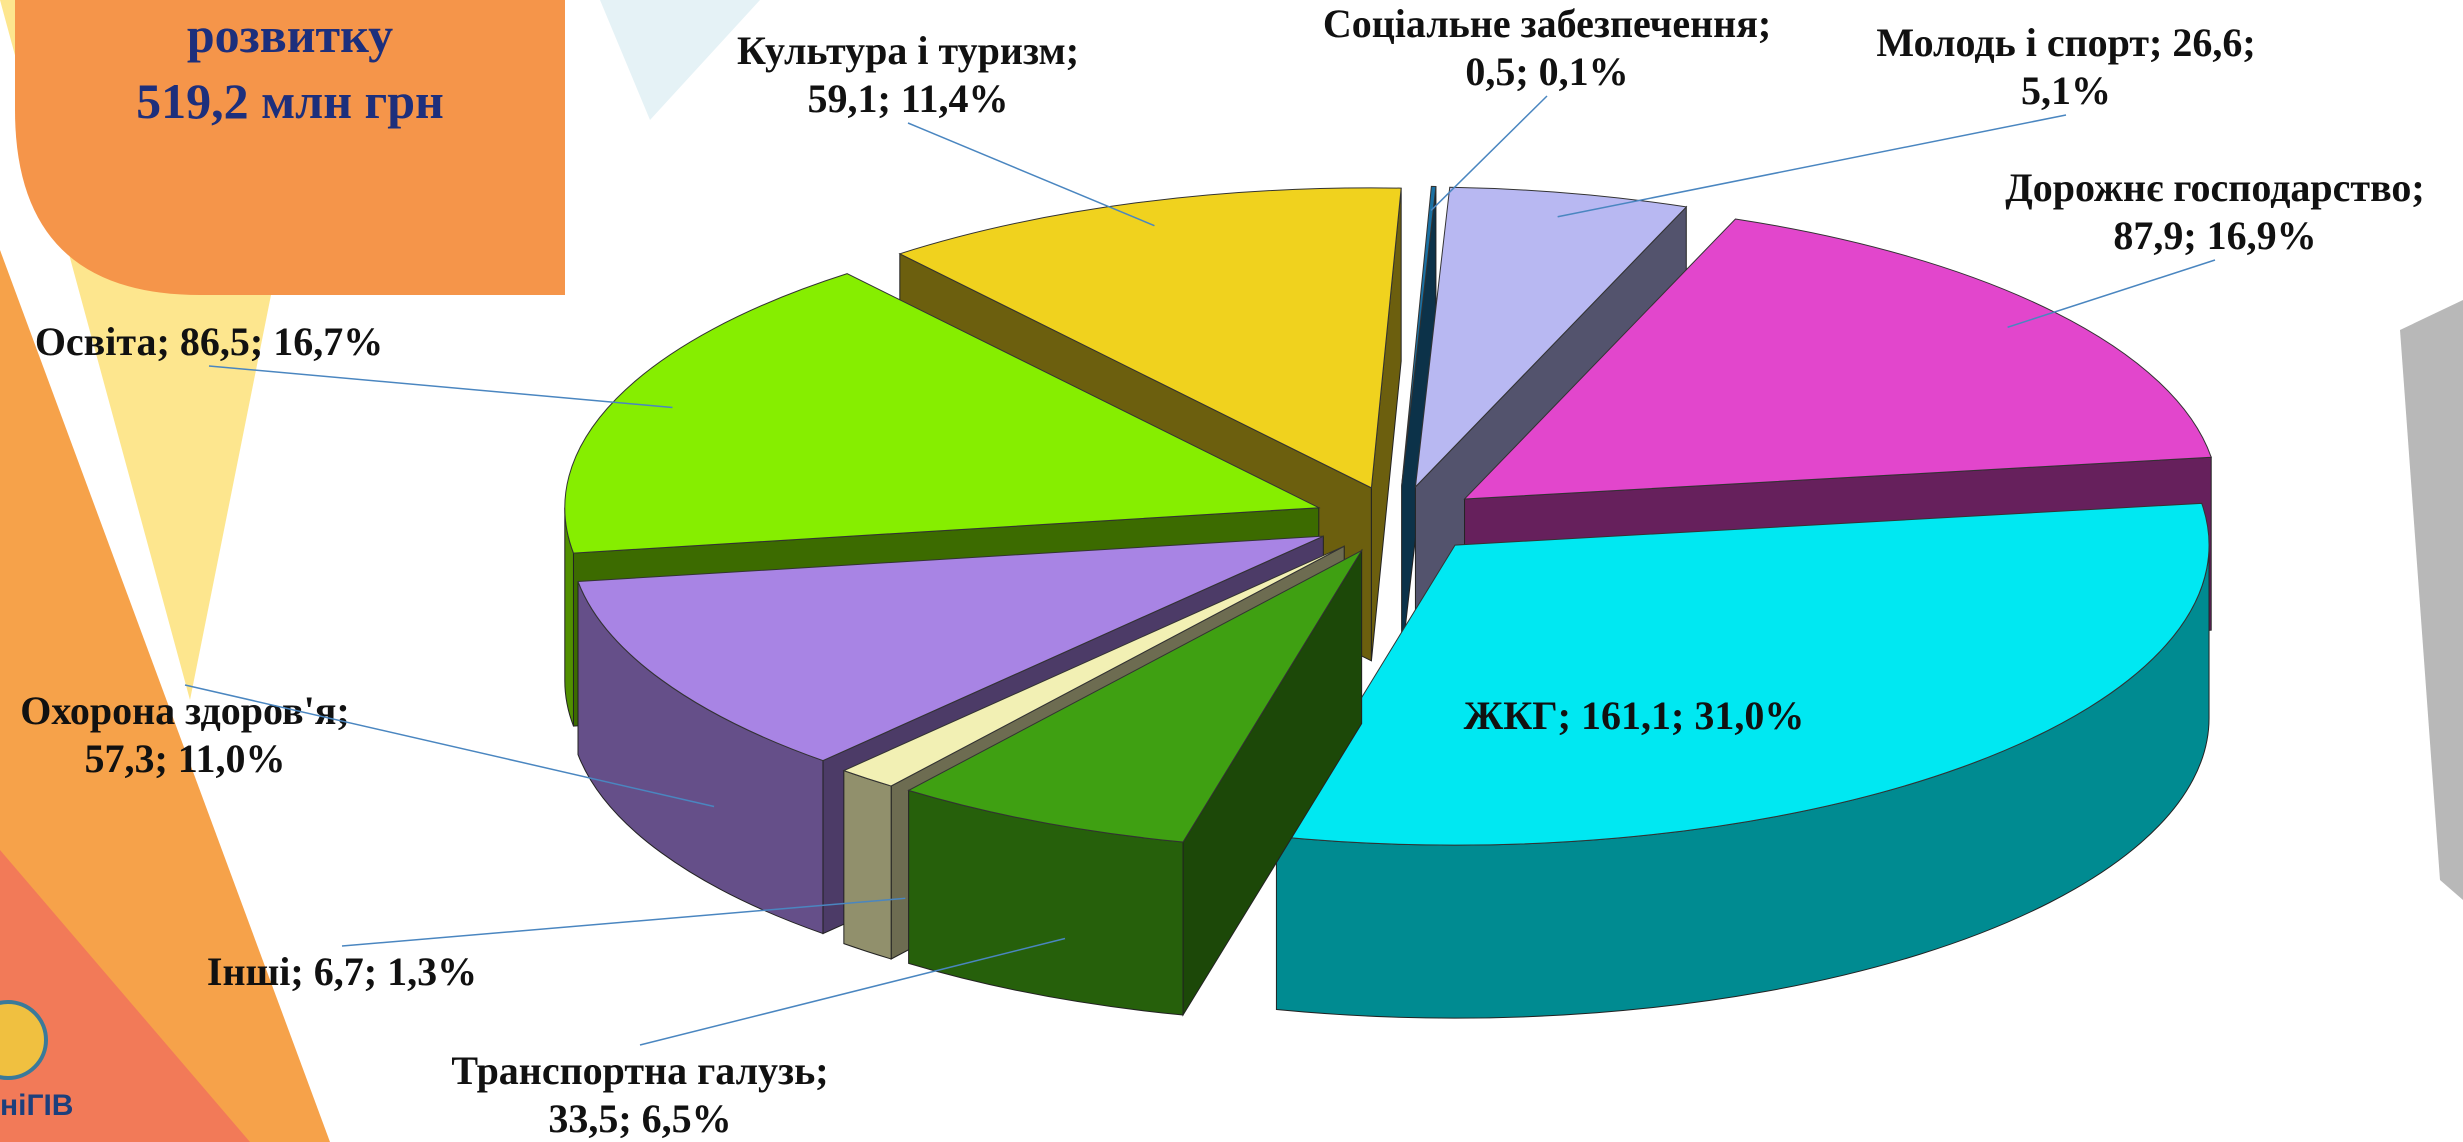  I want to click on data-label: Охорона здоров'я;, so click(184, 710).